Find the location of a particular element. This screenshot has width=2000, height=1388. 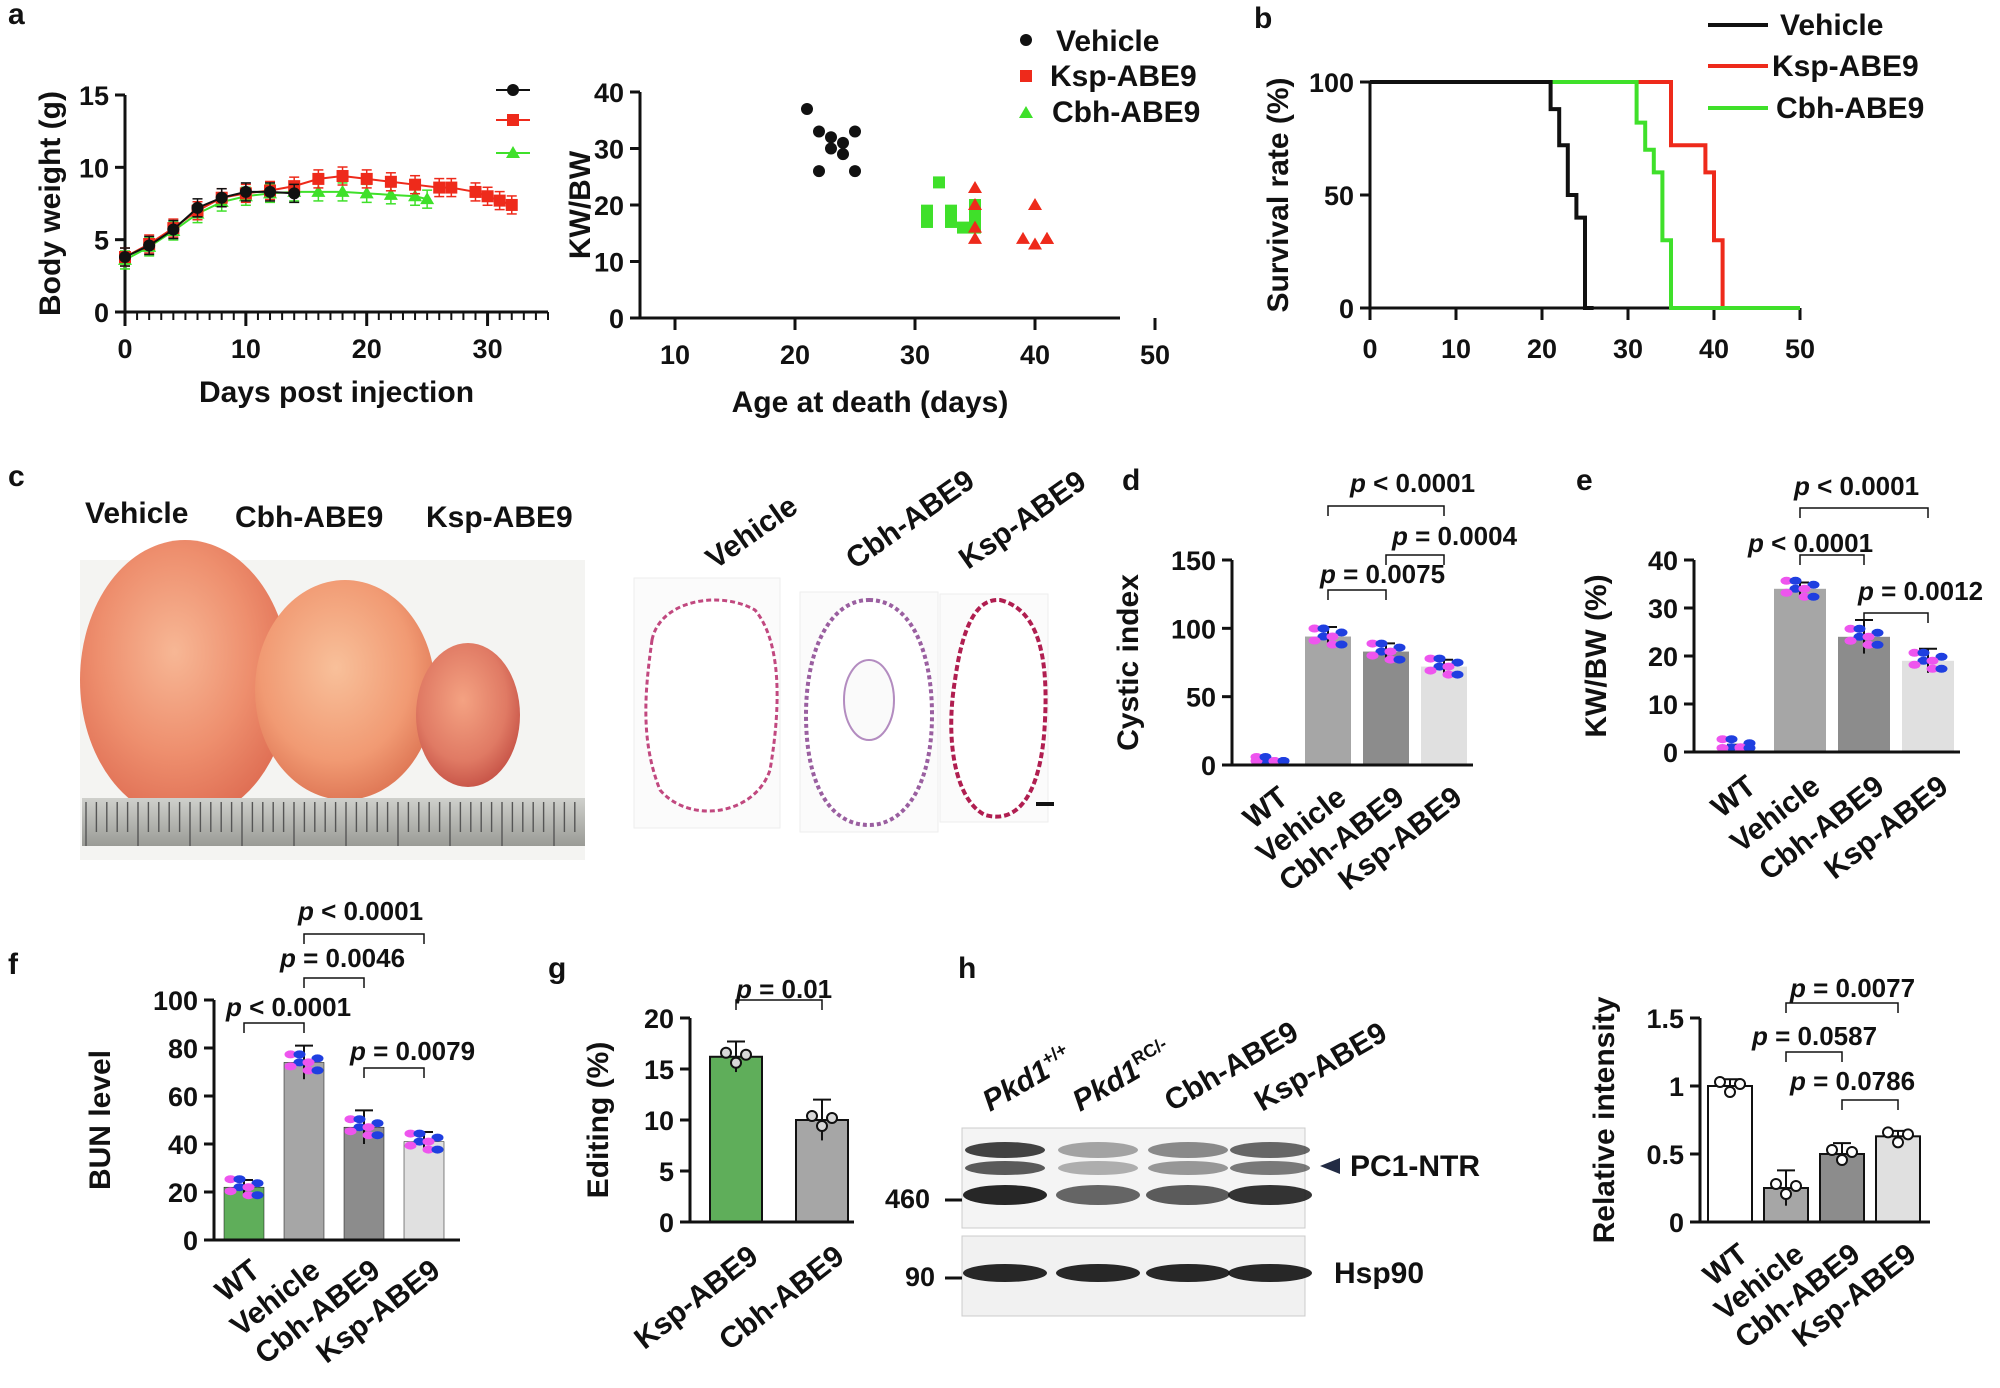

y-tick-label: 10 is located at coordinates (94, 168).